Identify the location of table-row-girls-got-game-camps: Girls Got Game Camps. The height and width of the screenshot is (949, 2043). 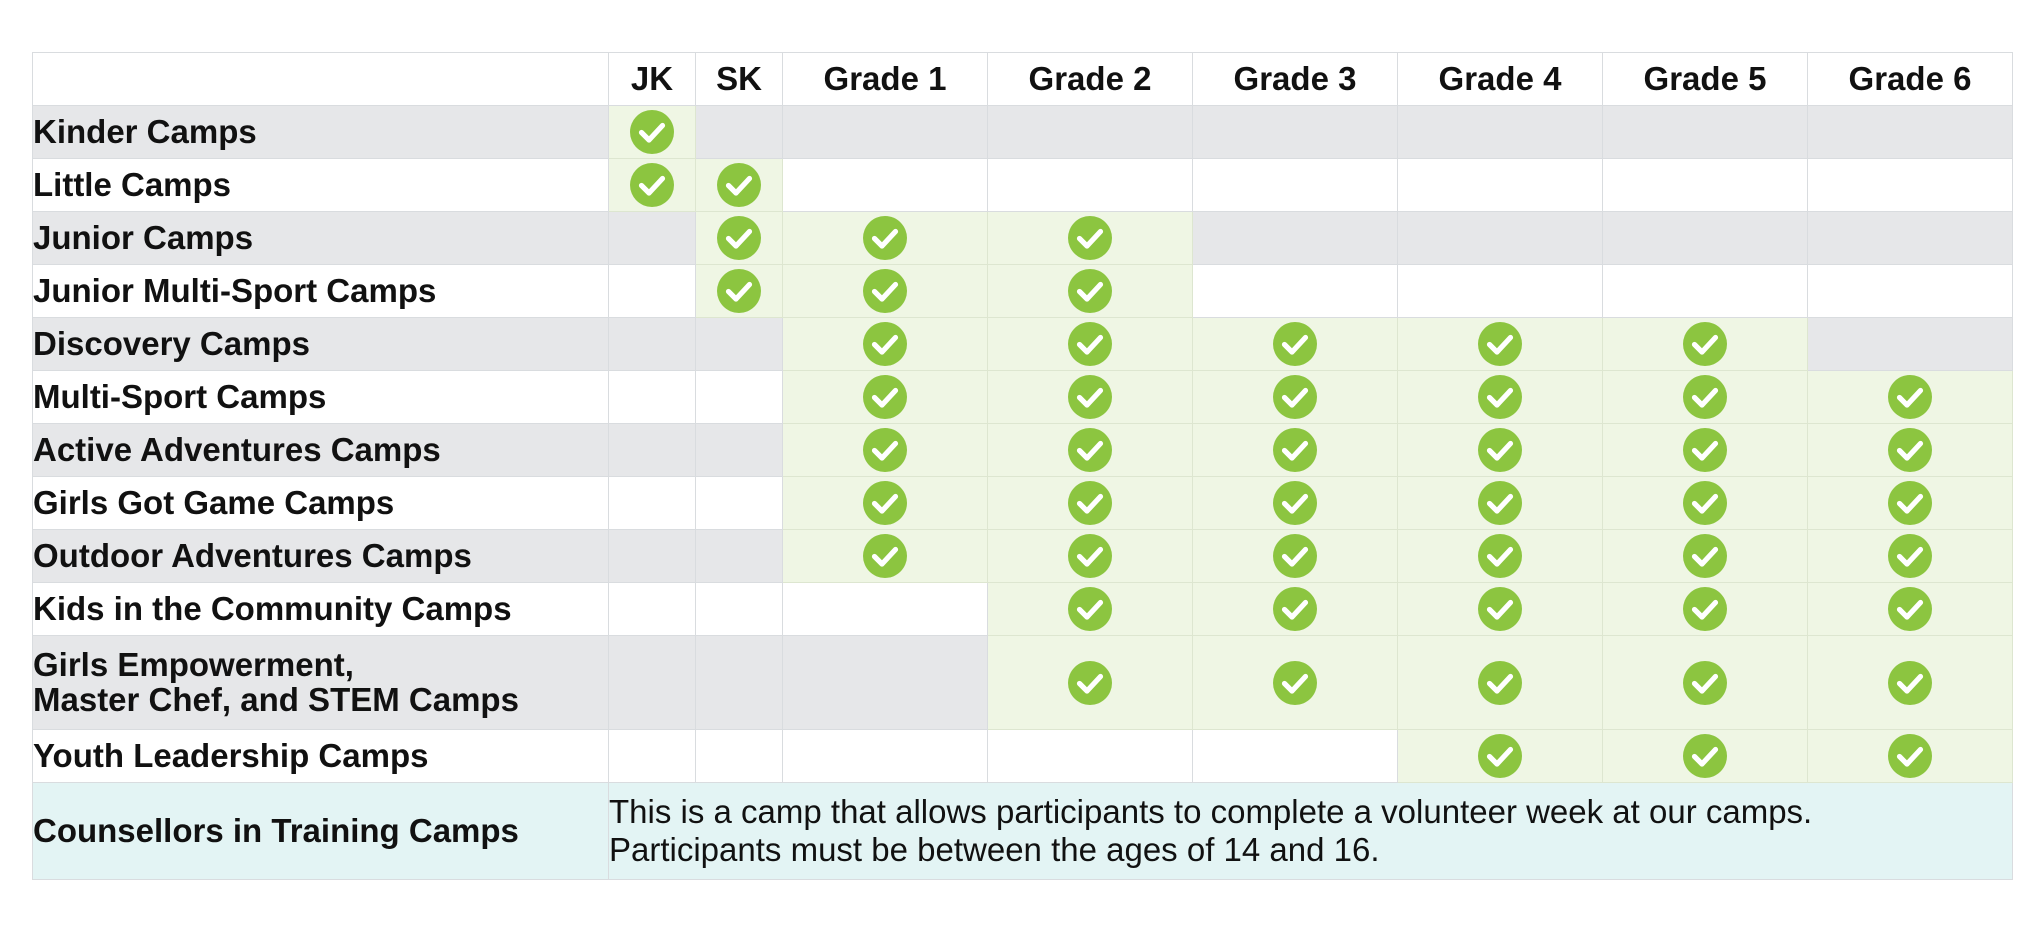
(1022, 503).